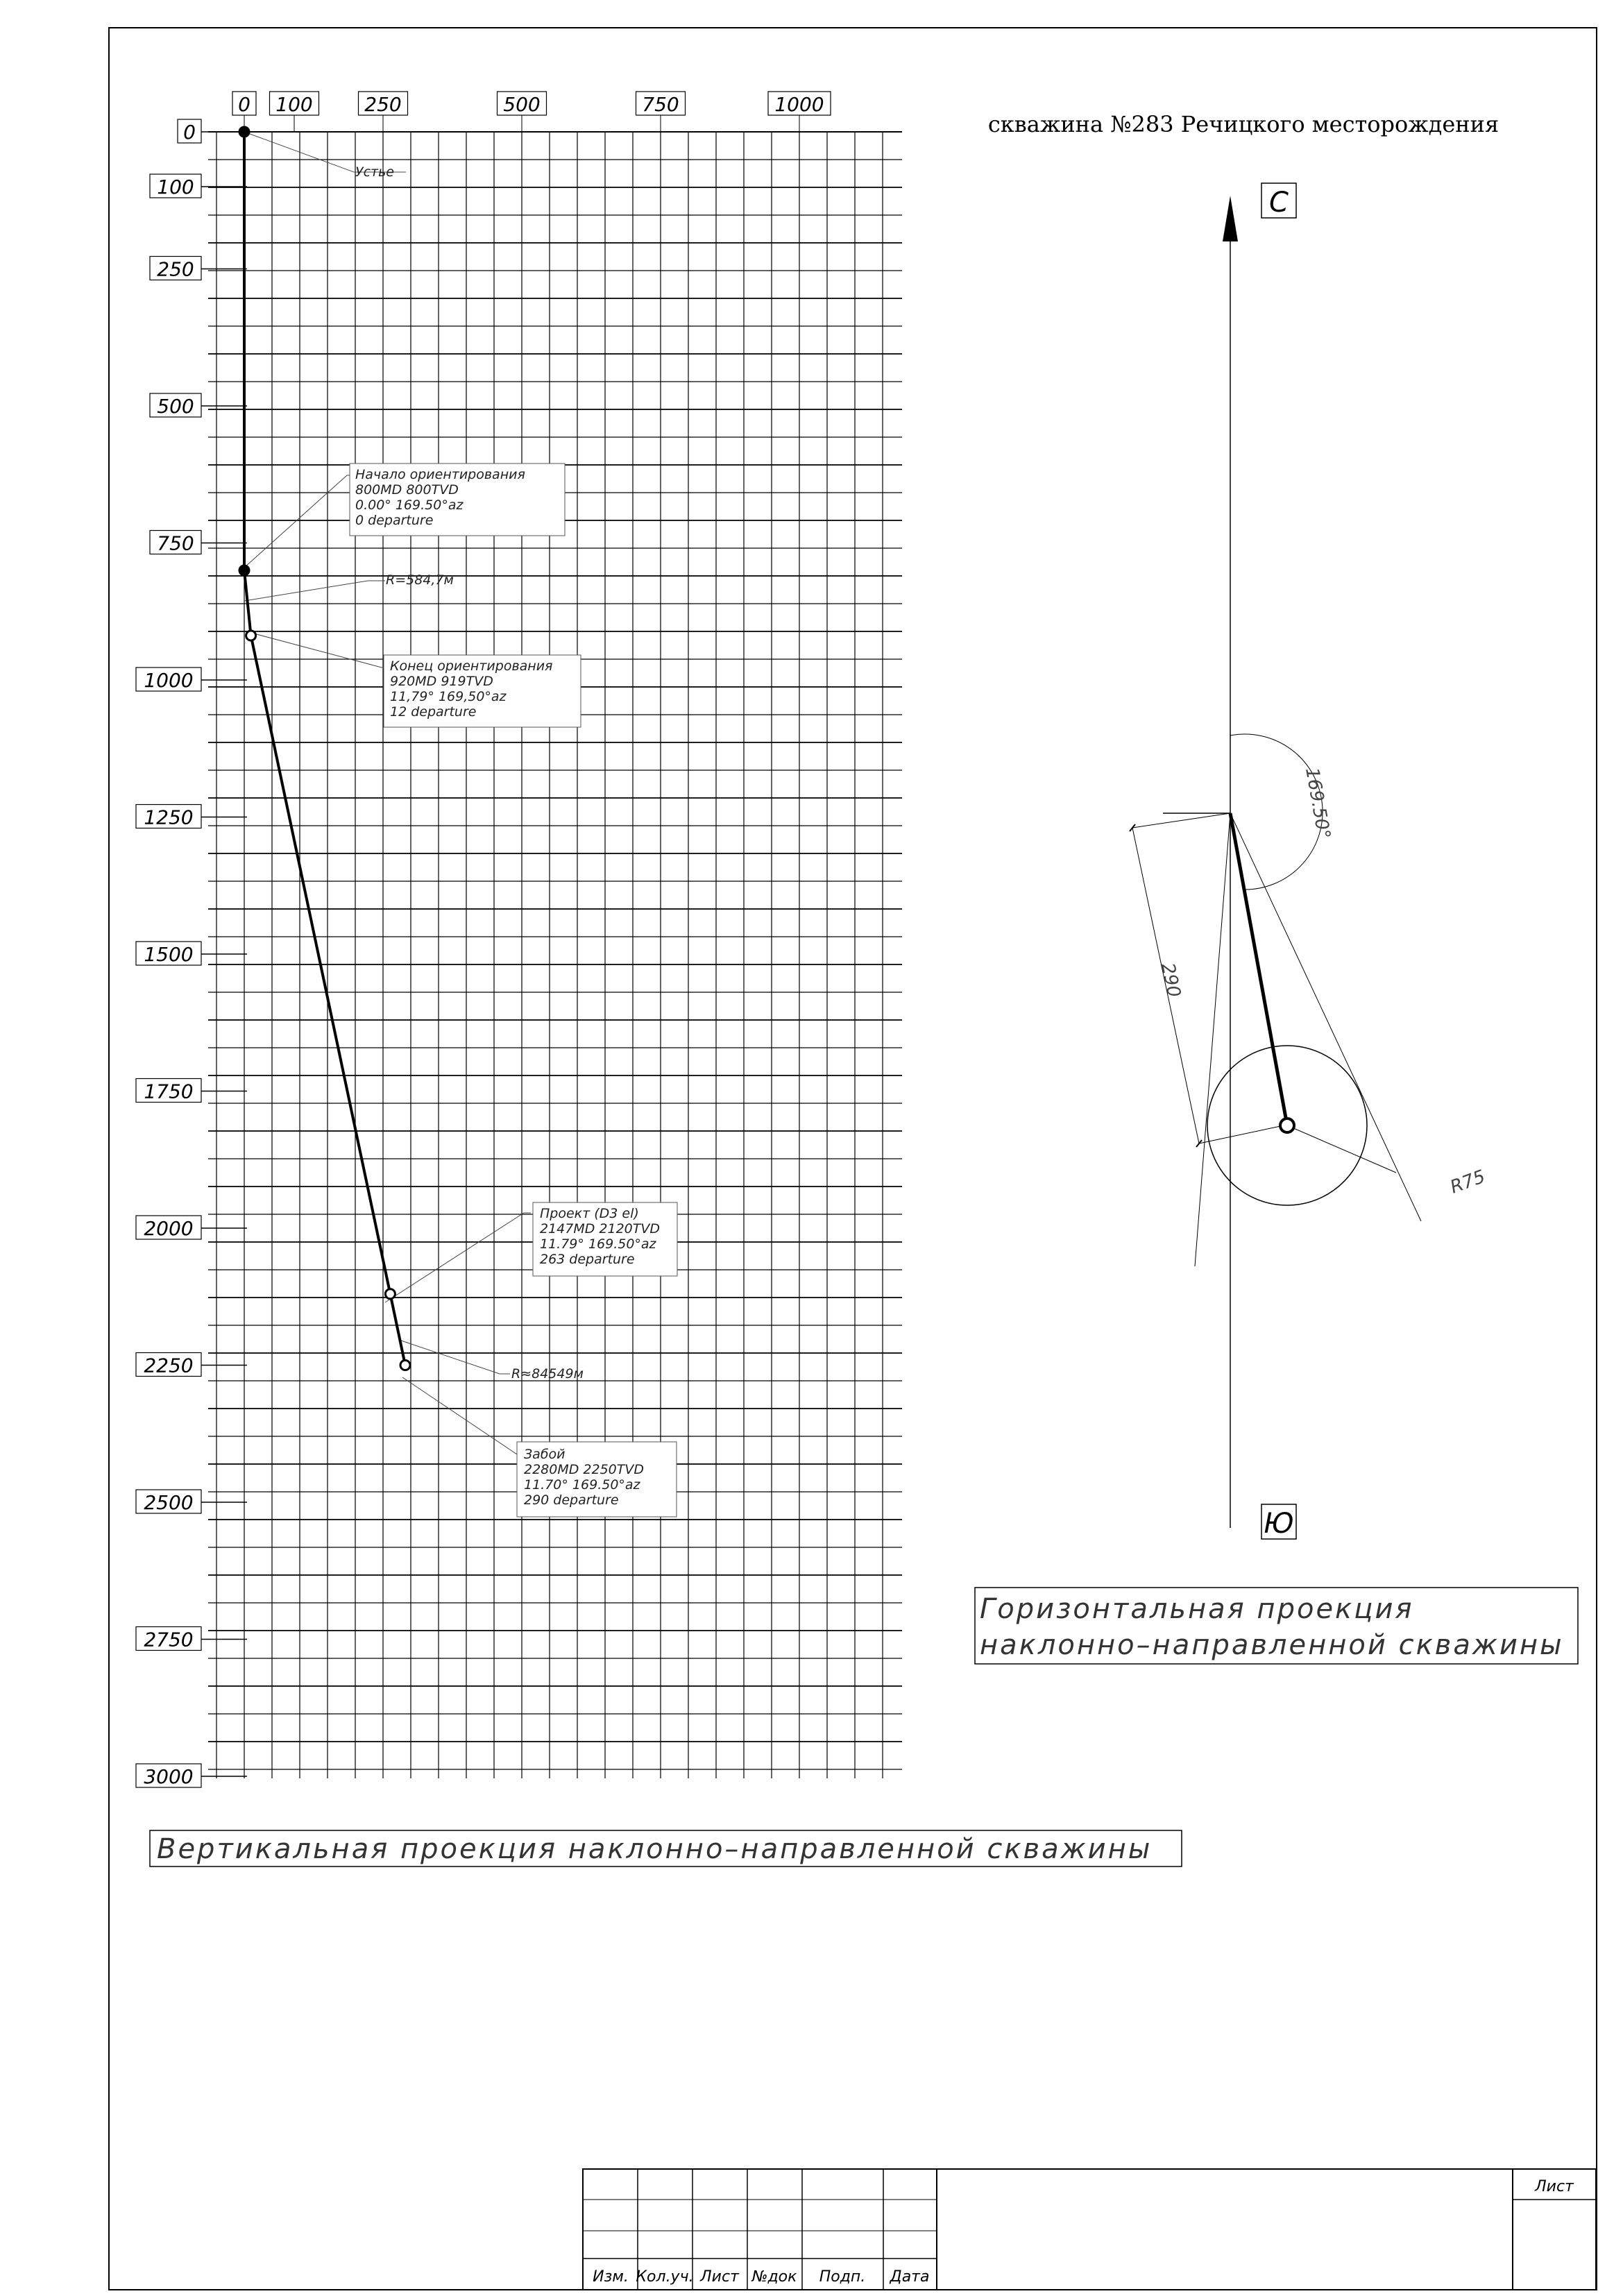 This screenshot has height=2296, width=1623. I want to click on annotation-project-angle: 11.79° 169.50°az, so click(598, 1244).